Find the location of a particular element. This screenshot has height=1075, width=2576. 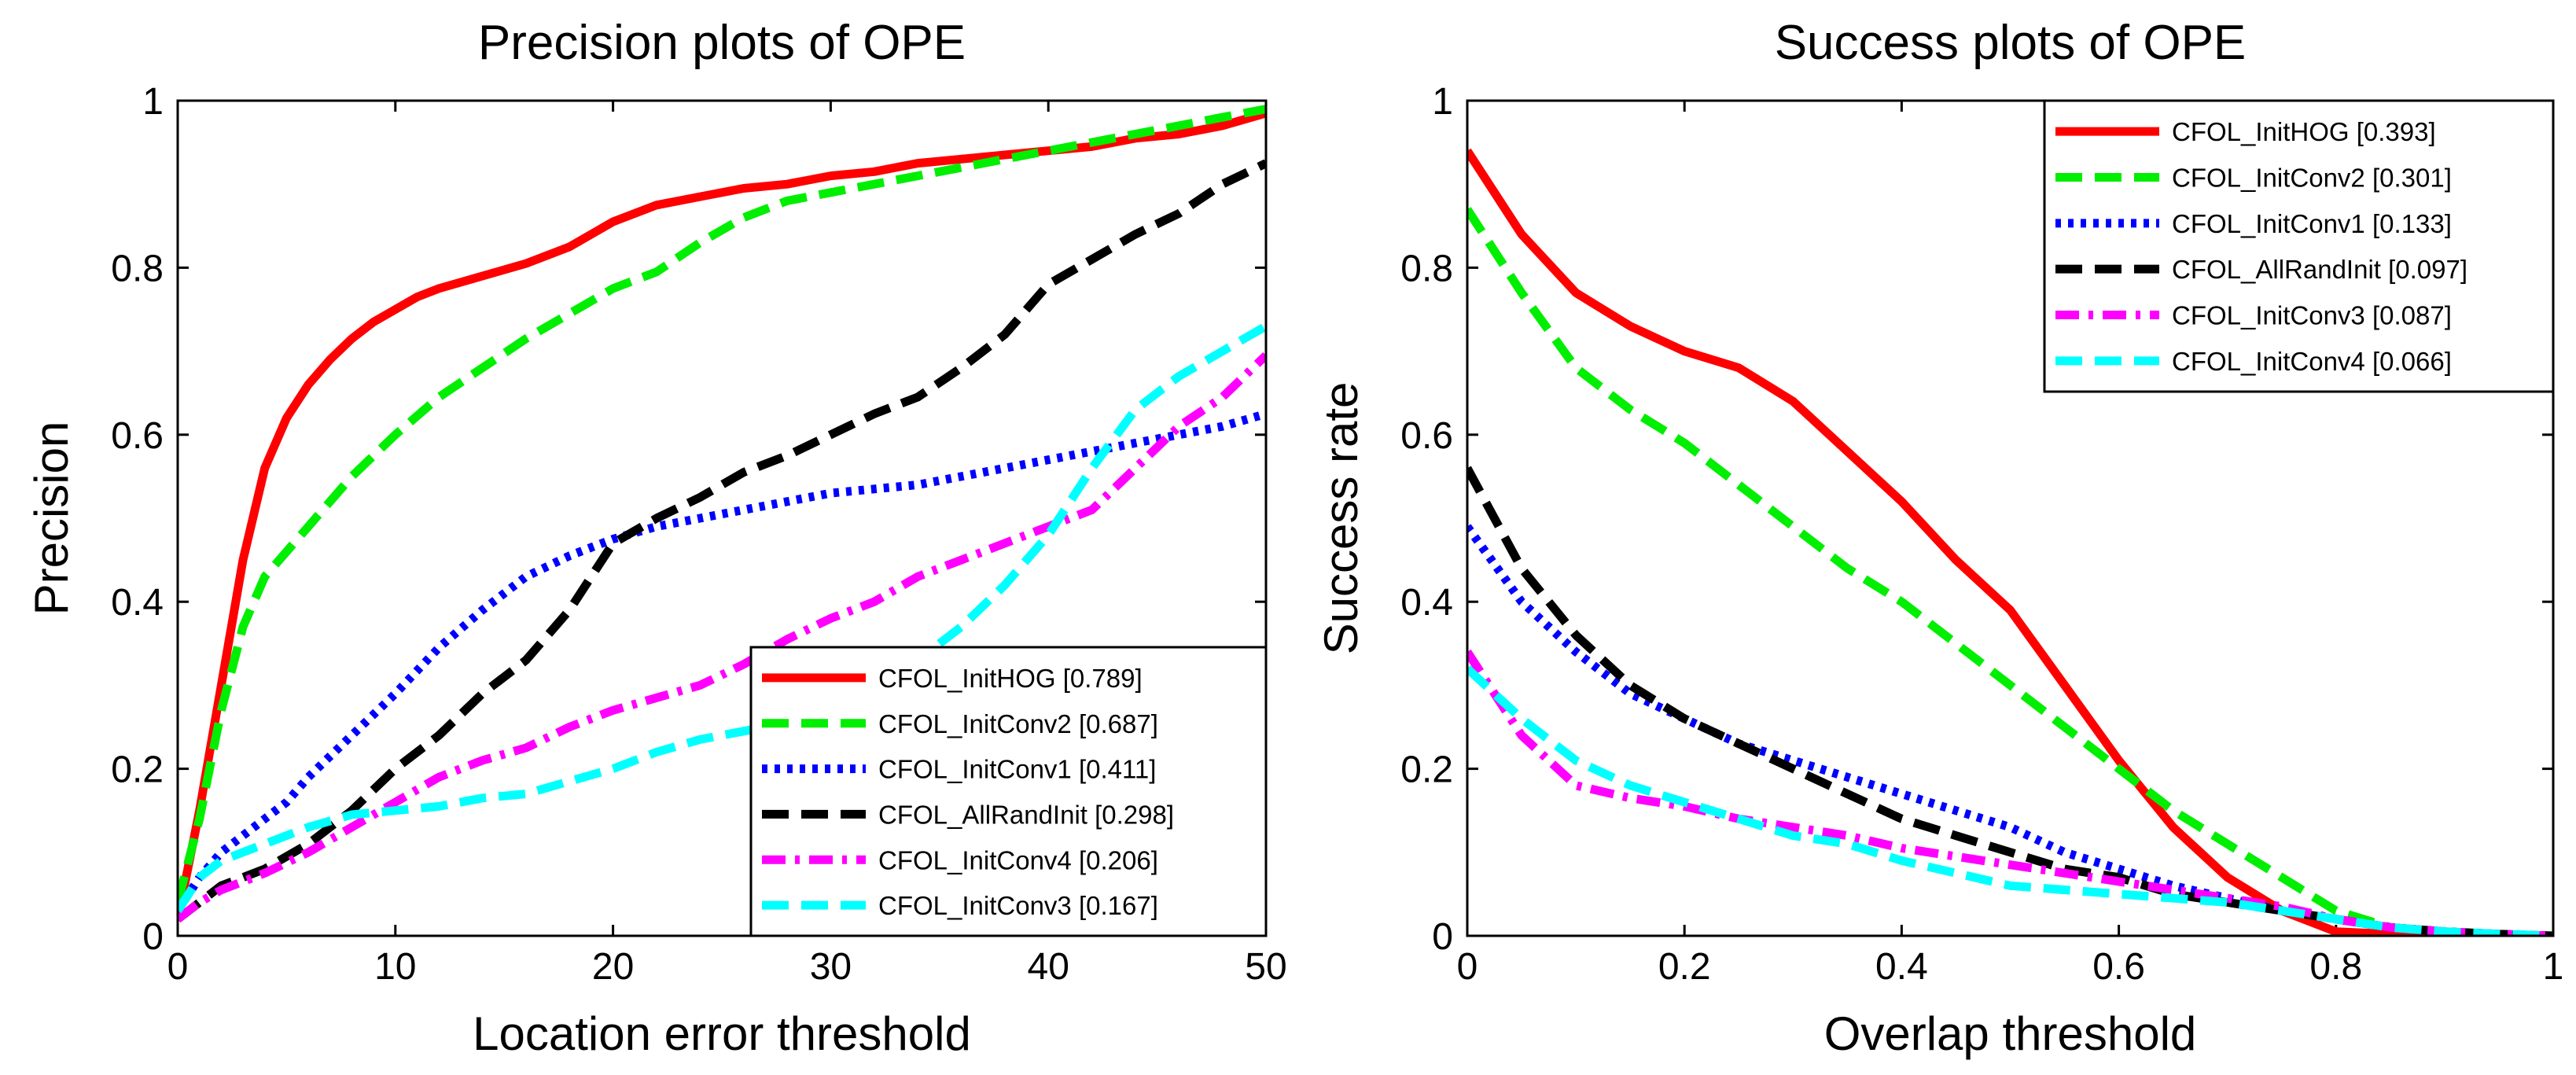

x-tick-label: 0.4 is located at coordinates (1902, 967).